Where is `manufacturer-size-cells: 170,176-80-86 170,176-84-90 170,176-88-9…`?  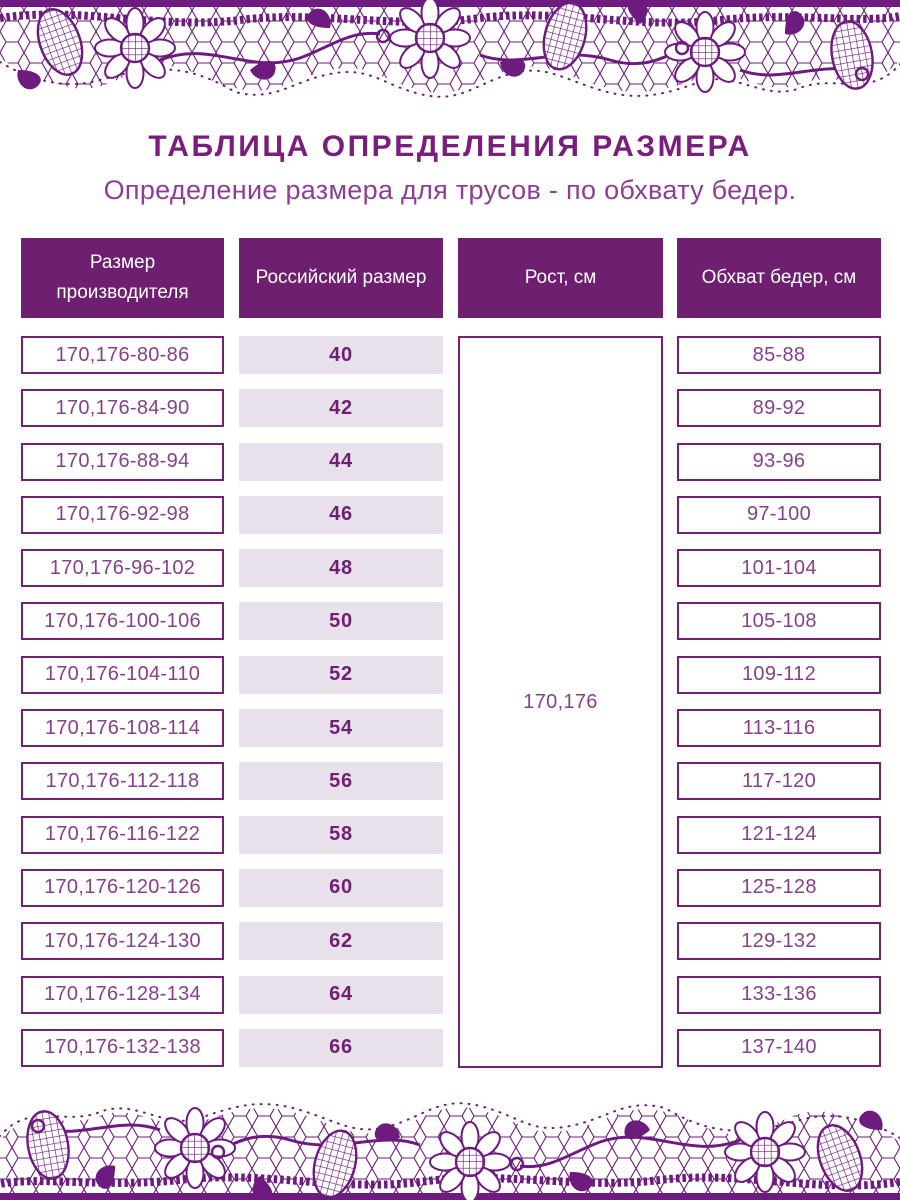
manufacturer-size-cells: 170,176-80-86 170,176-84-90 170,176-88-9… is located at coordinates (122, 701).